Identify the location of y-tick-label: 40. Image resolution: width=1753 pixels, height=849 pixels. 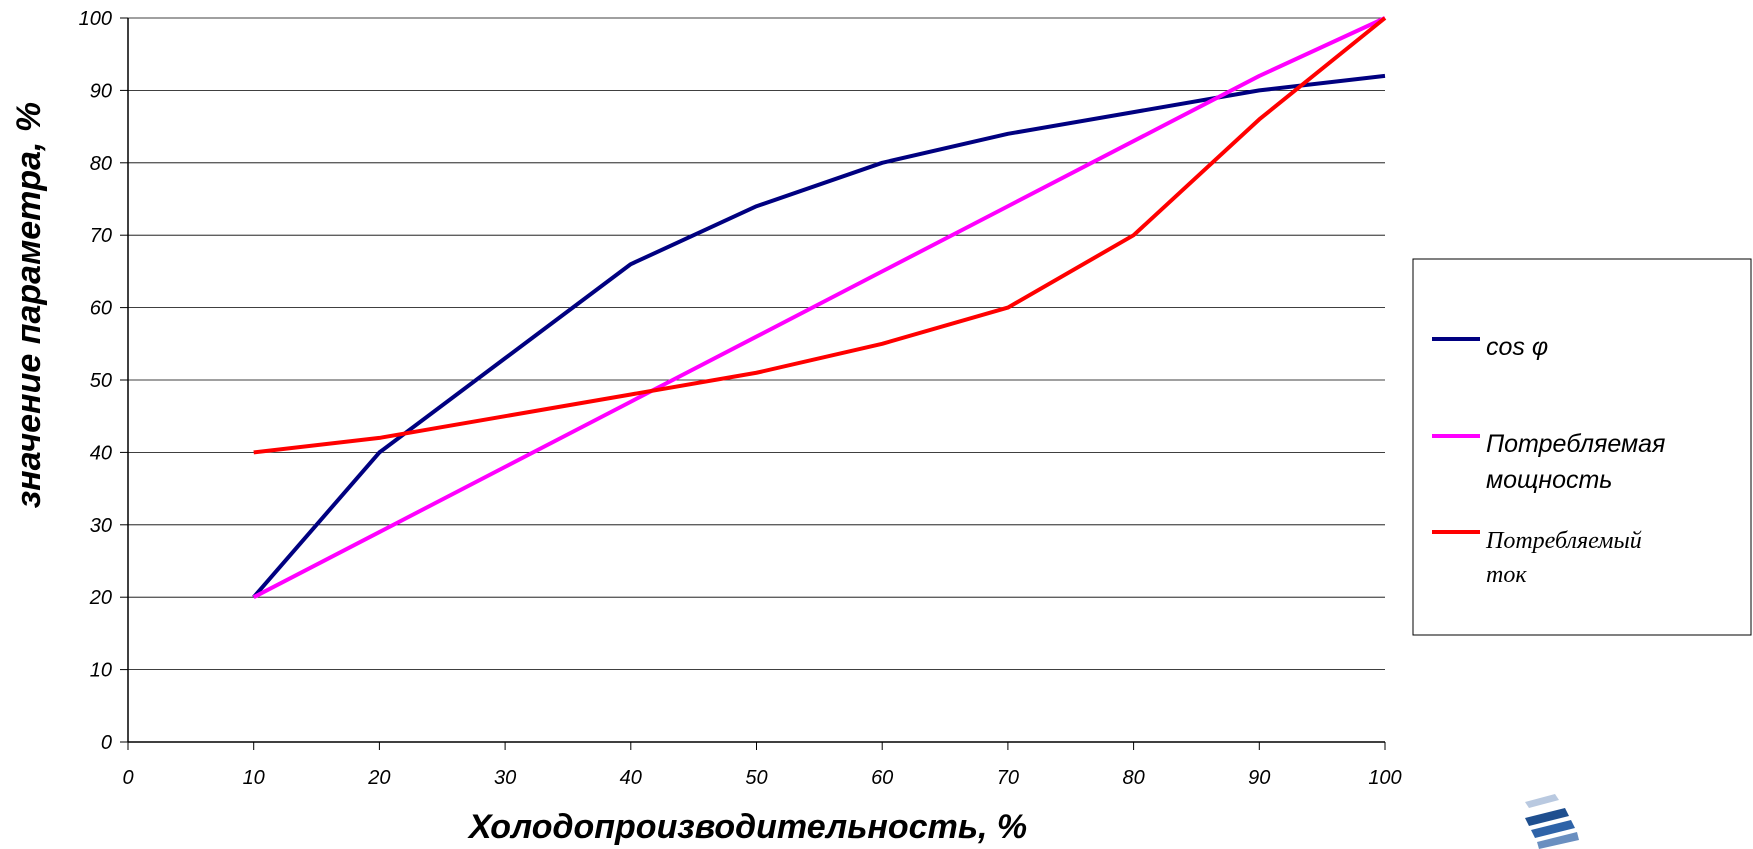
(101, 453).